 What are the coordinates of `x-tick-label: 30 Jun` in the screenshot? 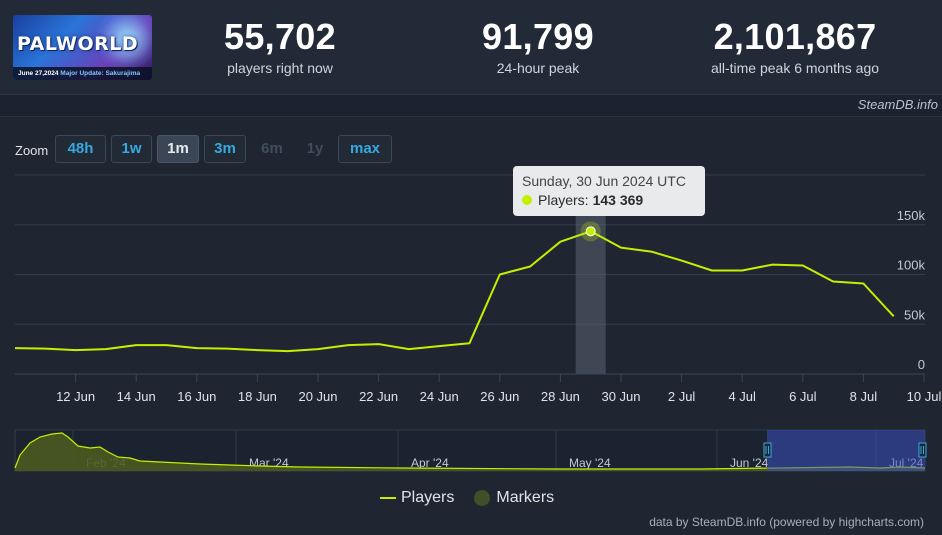 It's located at (620, 396).